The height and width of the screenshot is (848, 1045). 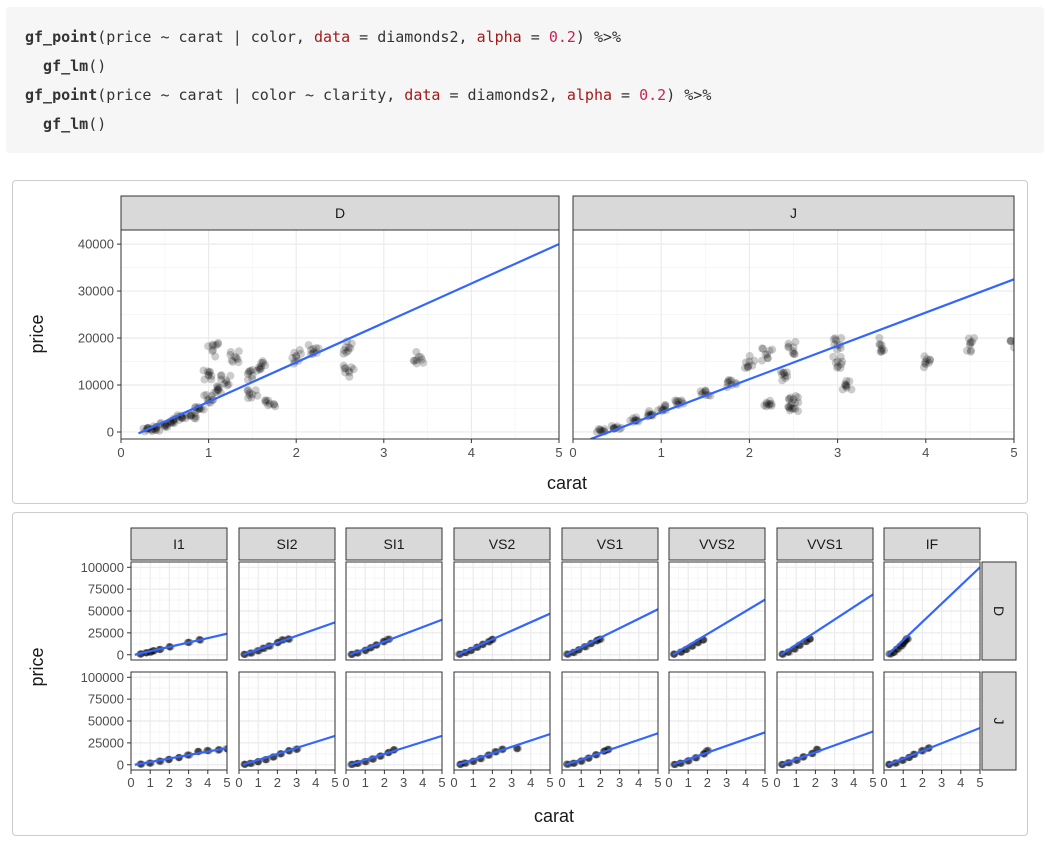 What do you see at coordinates (226, 782) in the screenshot?
I see `x-tick-label: 5` at bounding box center [226, 782].